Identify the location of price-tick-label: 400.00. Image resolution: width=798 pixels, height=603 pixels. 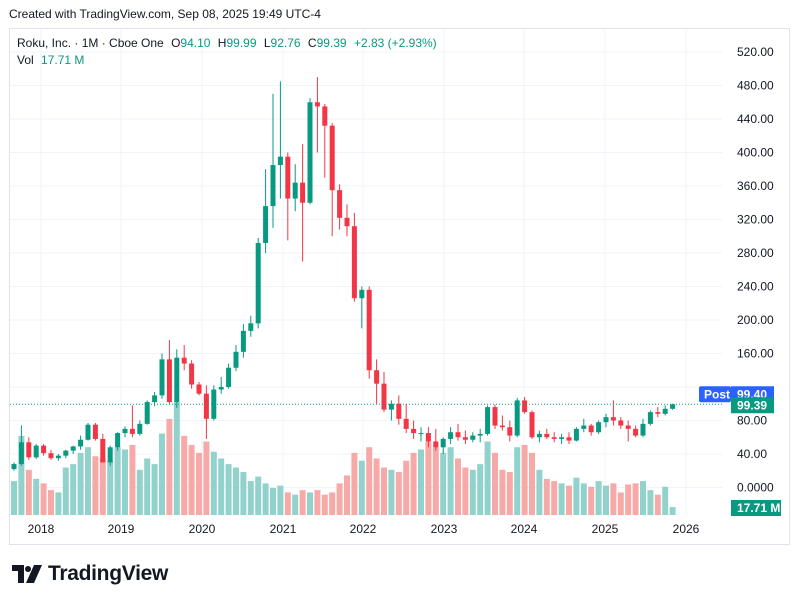
(755, 153).